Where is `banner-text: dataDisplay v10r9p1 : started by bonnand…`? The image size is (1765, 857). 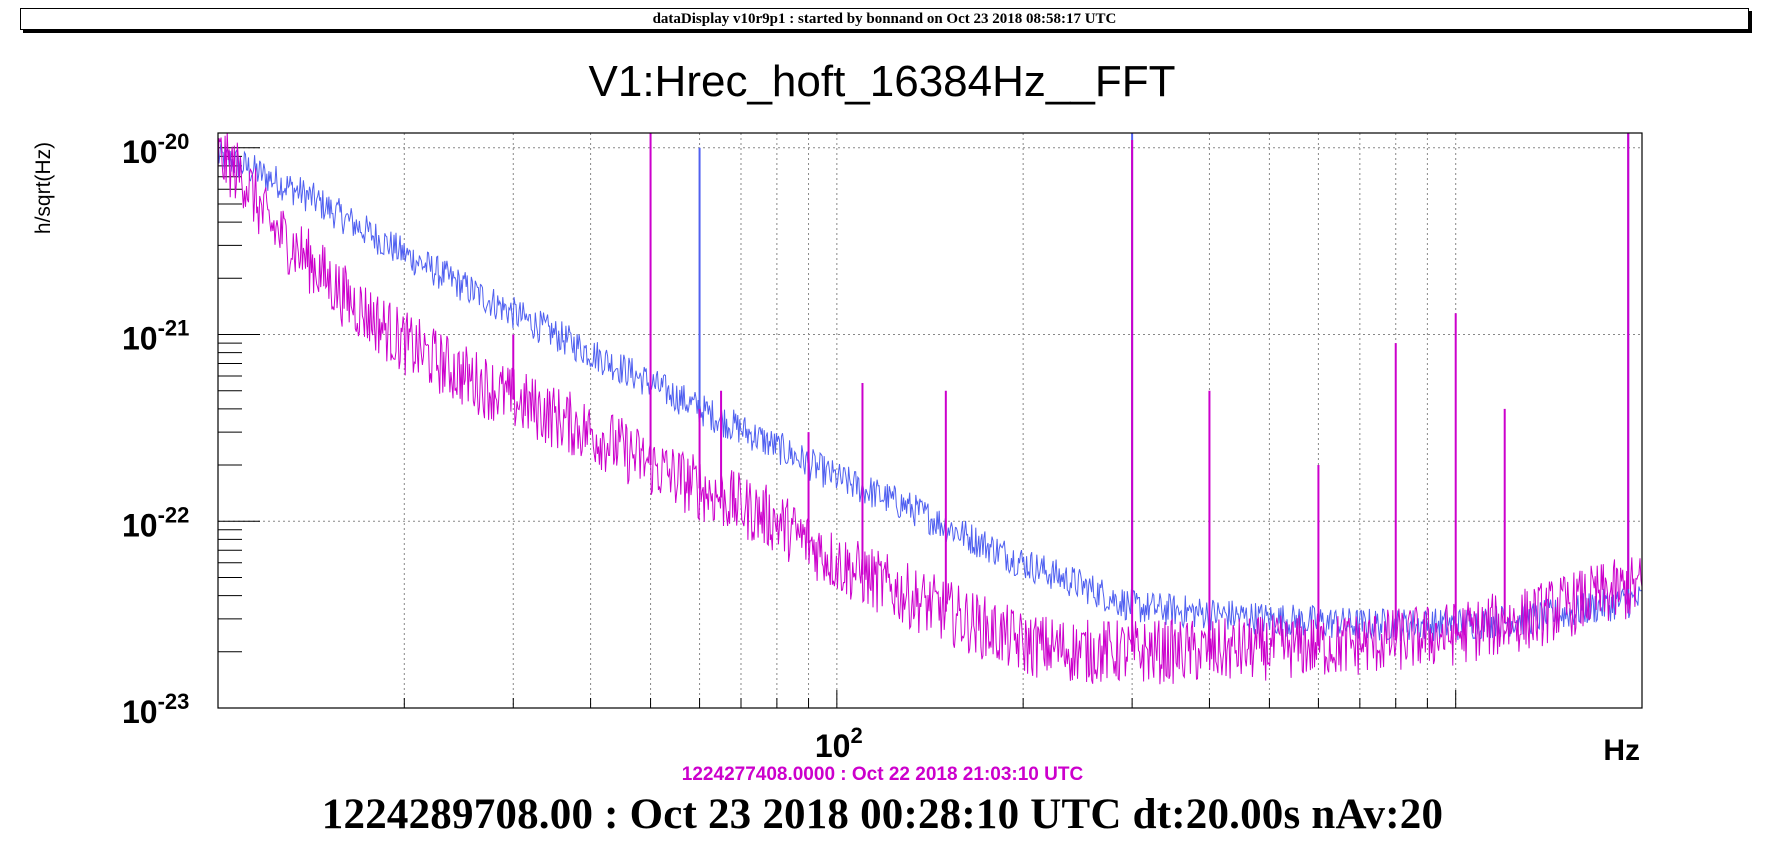
banner-text: dataDisplay v10r9p1 : started by bonnand… is located at coordinates (884, 19).